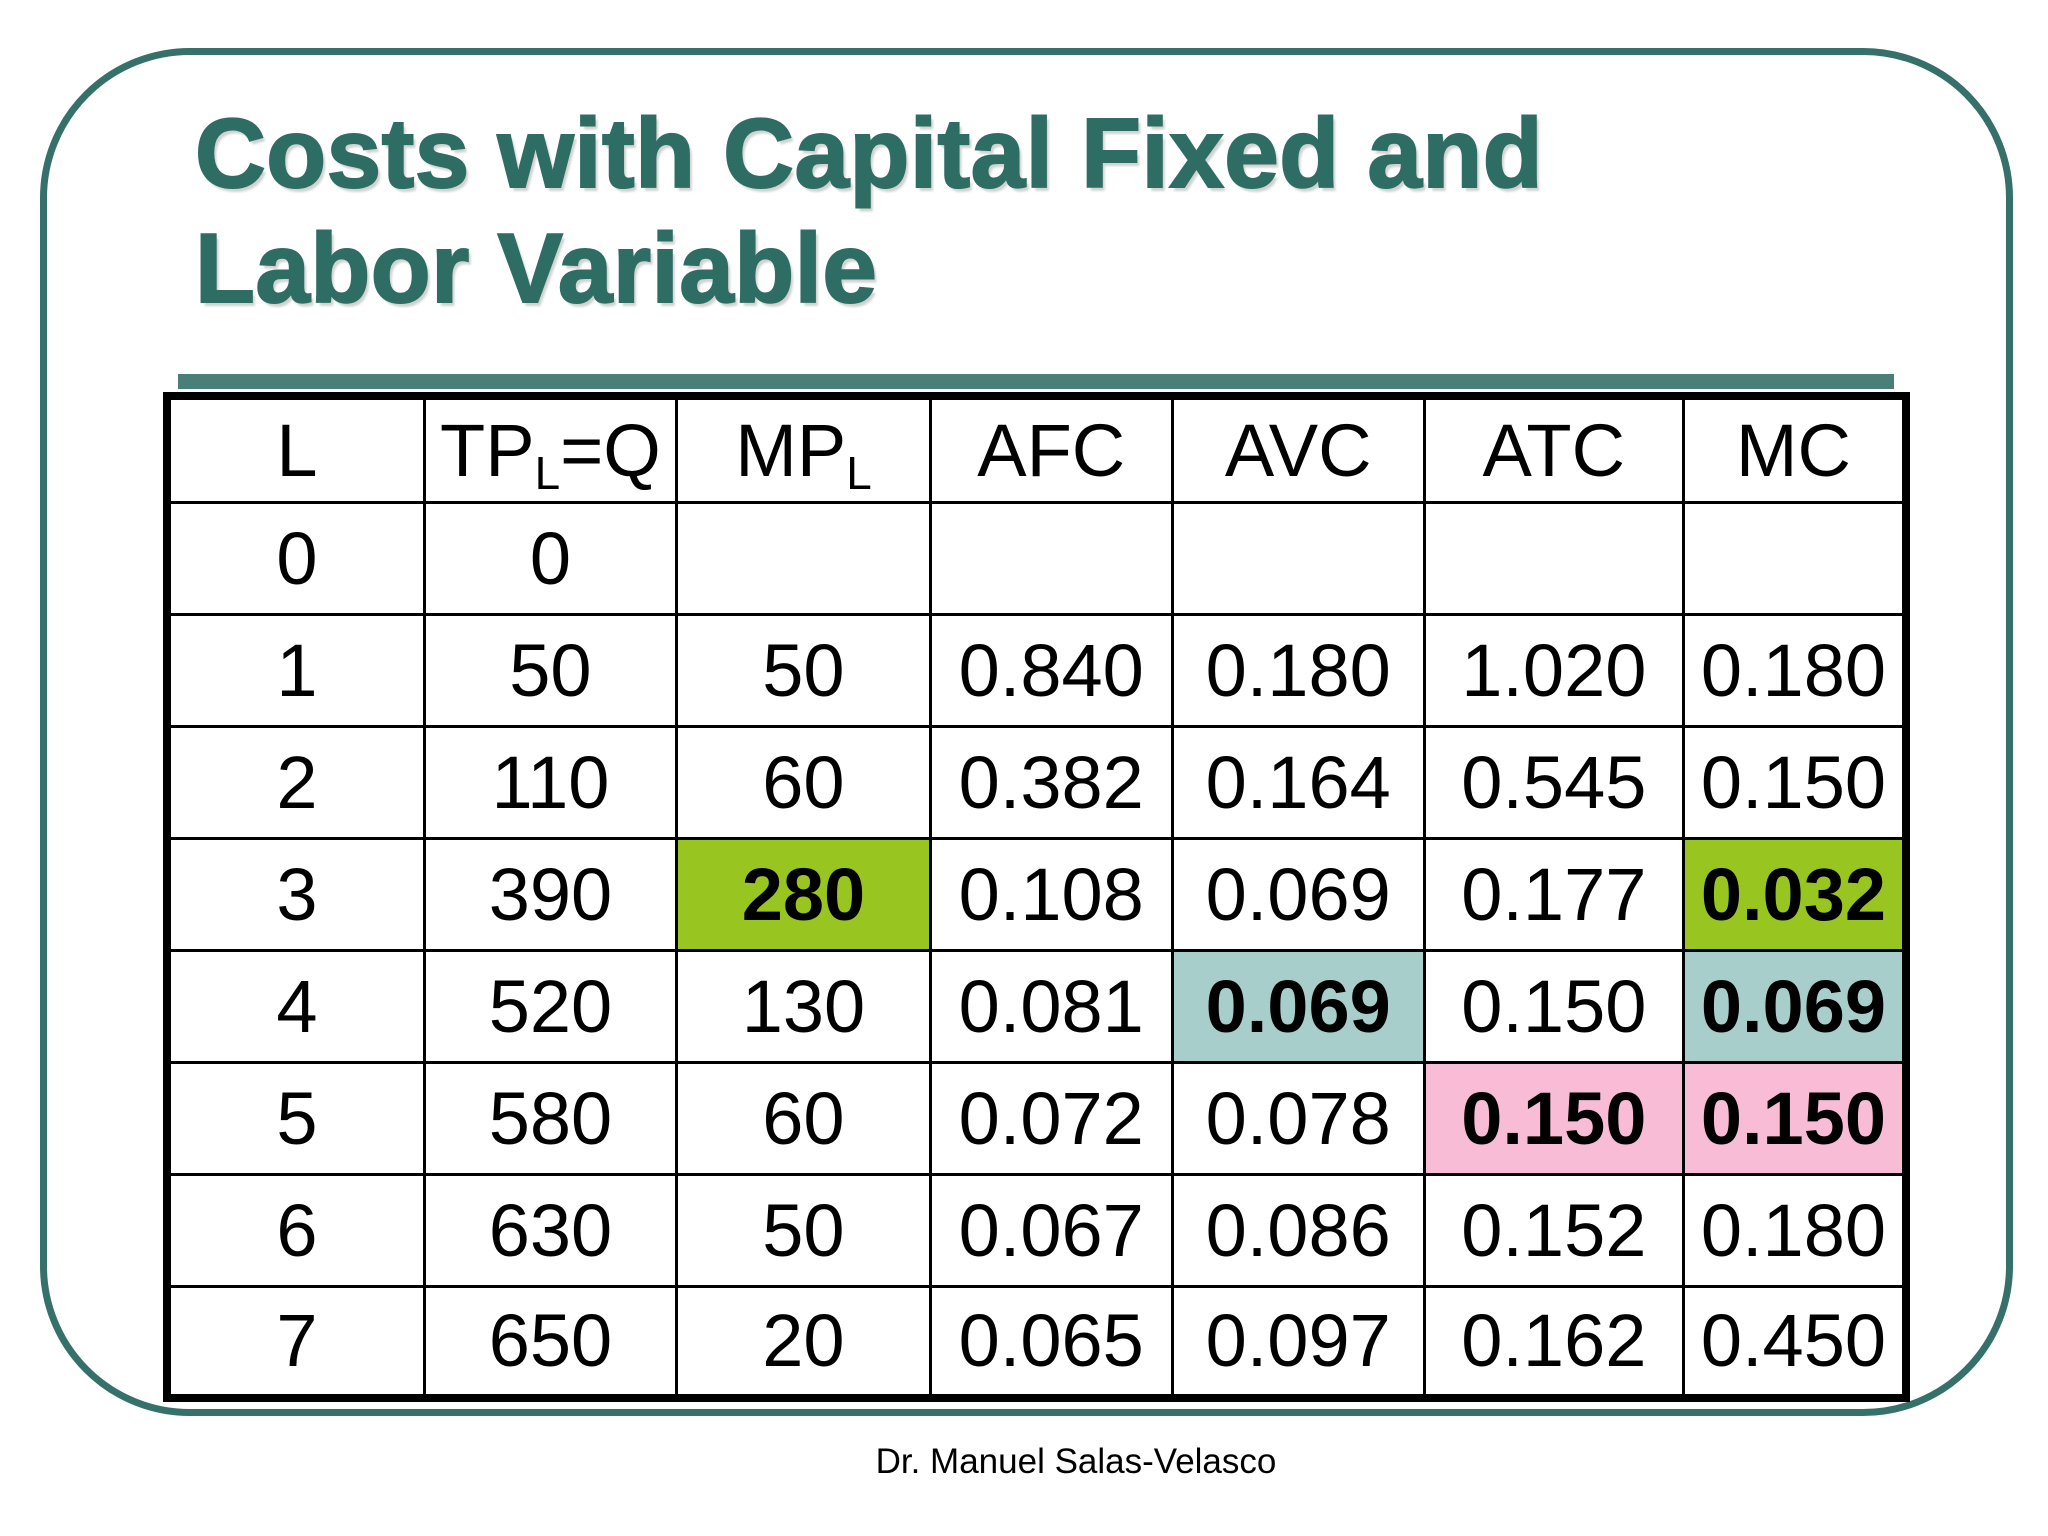 This screenshot has width=2048, height=1536. I want to click on cell-r0-l: 0, so click(295, 558).